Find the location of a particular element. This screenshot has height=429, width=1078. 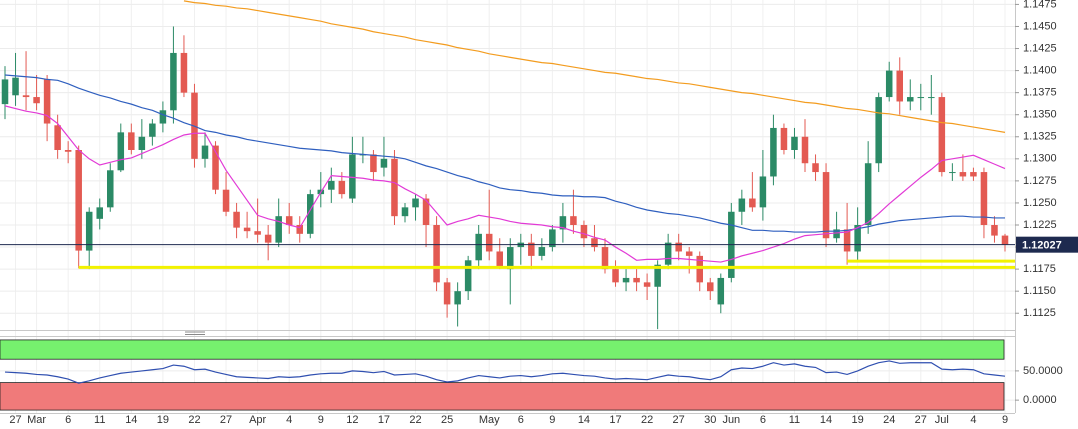

x-tick-label: Jun is located at coordinates (731, 420).